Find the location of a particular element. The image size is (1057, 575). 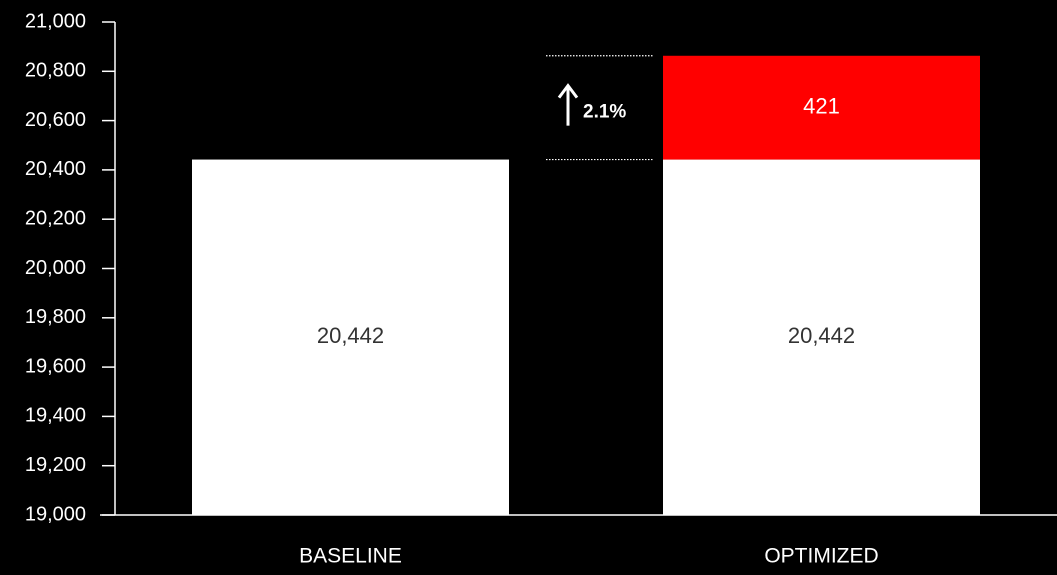

y-tick-label: 20,200 is located at coordinates (55, 218).